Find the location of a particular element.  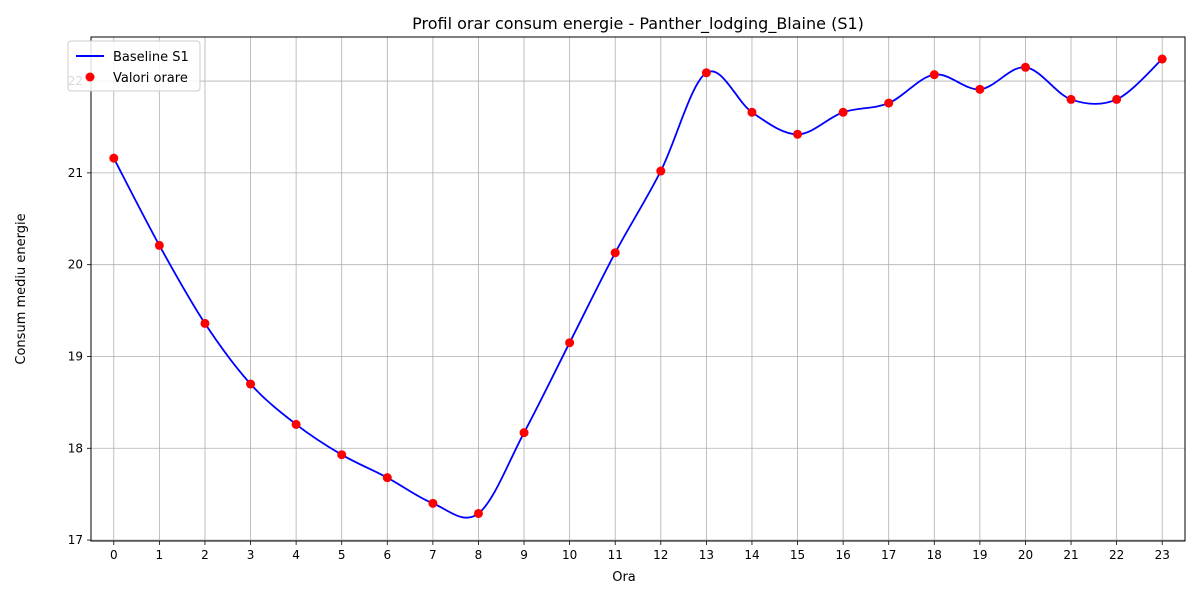

y-tick-label: 18 is located at coordinates (75, 448).